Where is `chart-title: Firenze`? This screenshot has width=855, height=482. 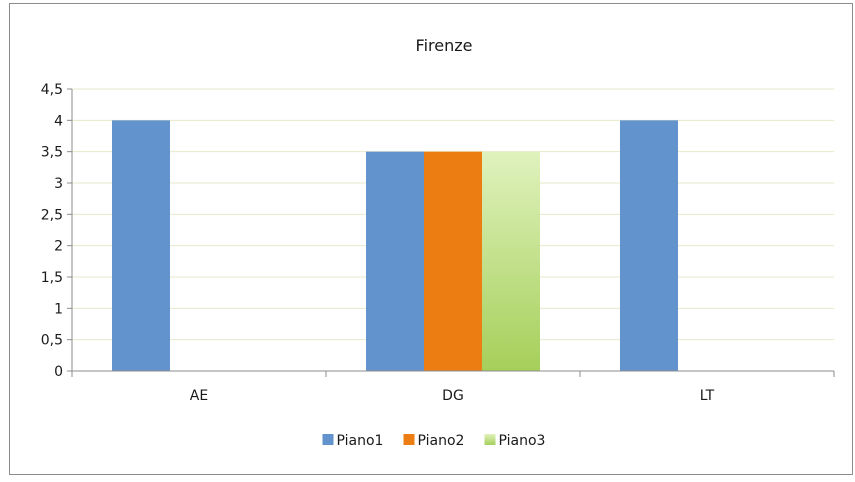
chart-title: Firenze is located at coordinates (444, 45).